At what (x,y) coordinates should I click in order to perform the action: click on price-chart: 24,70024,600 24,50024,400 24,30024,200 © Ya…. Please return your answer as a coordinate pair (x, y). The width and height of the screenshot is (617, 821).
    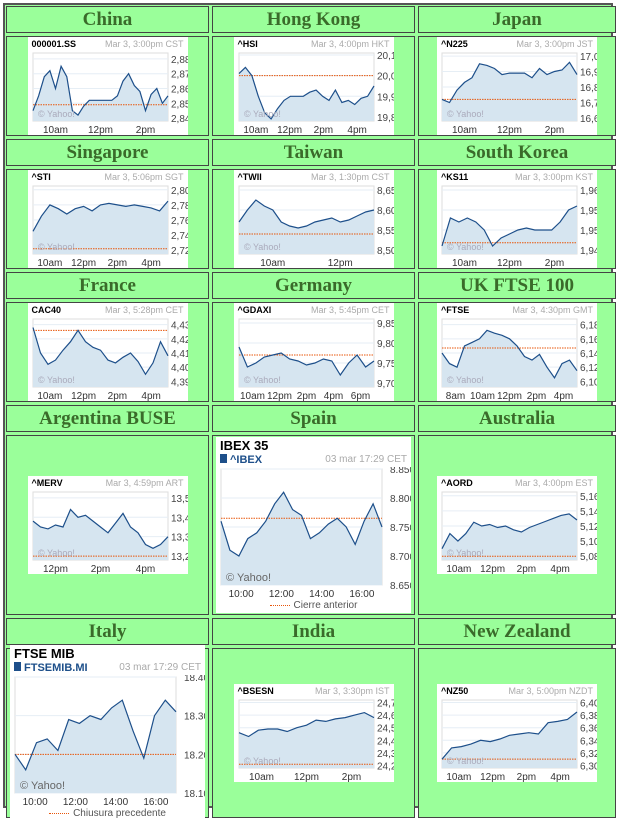
    Looking at the image, I should click on (316, 740).